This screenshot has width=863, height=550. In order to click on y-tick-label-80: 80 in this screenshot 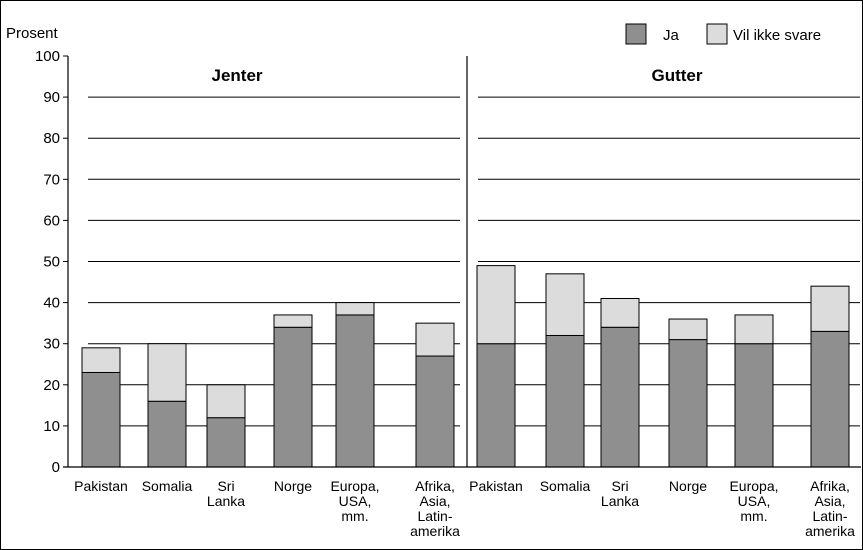, I will do `click(51, 138)`.